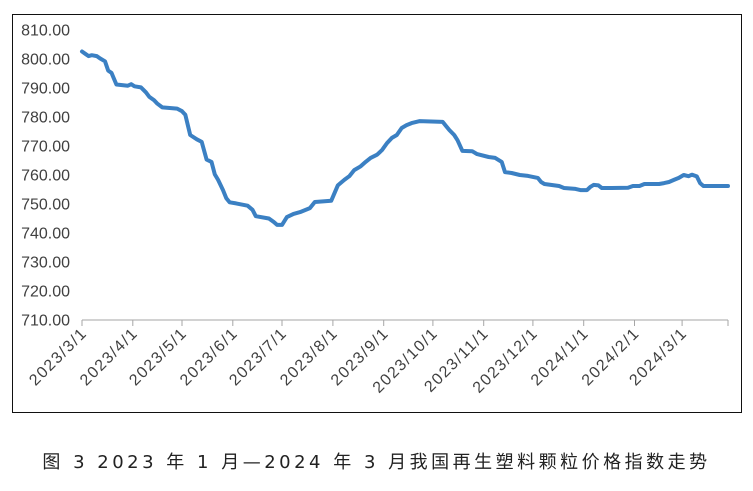  What do you see at coordinates (376, 462) in the screenshot?
I see `figure-caption: 图 3 2023 年 1 月—2024 年 3 月我国再生塑料颗粒价格指数走势` at bounding box center [376, 462].